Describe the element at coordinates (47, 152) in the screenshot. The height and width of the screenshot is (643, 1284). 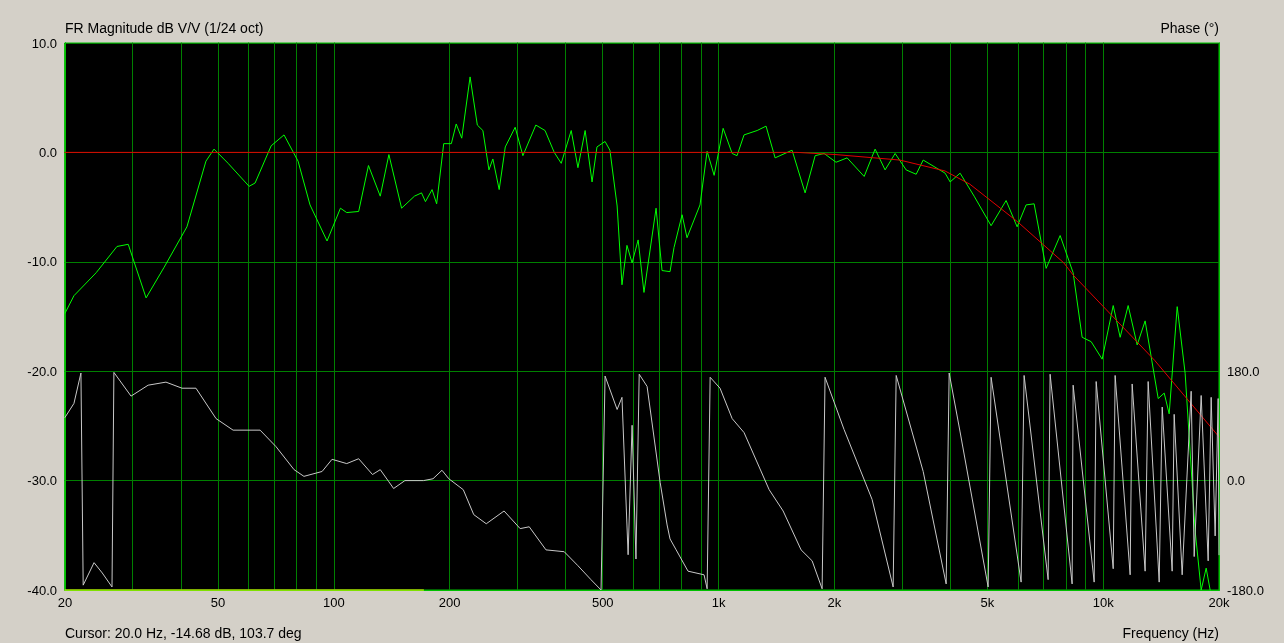
I see `y-tick-label: 0.0` at that location.